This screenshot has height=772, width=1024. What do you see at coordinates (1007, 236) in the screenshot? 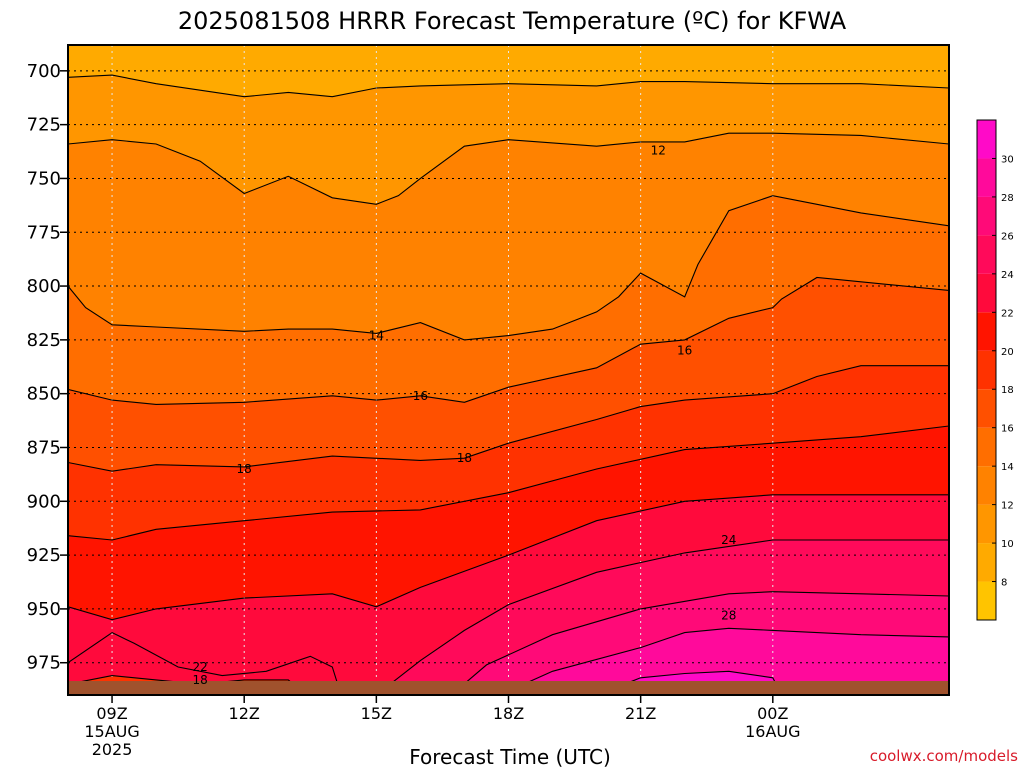
I see `colorbar-label-26: 26` at bounding box center [1007, 236].